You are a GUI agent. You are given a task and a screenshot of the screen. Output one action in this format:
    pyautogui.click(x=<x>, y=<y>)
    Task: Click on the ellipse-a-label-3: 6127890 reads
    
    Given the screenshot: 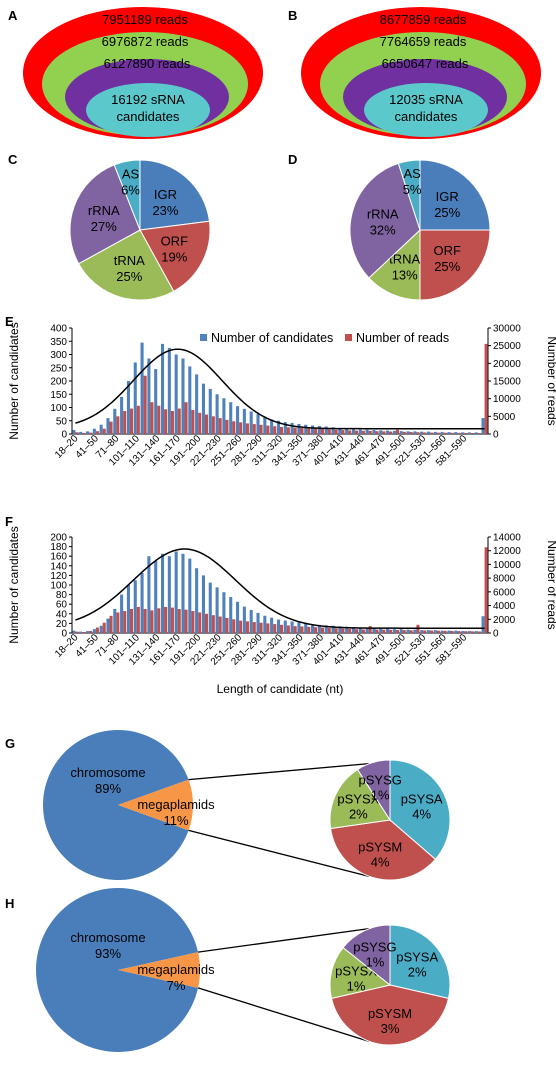 What is the action you would take?
    pyautogui.click(x=147, y=63)
    